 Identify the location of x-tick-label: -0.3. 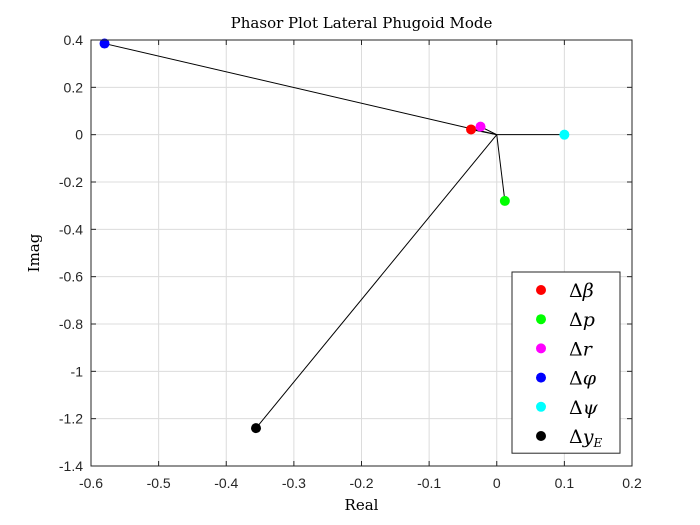
(294, 483).